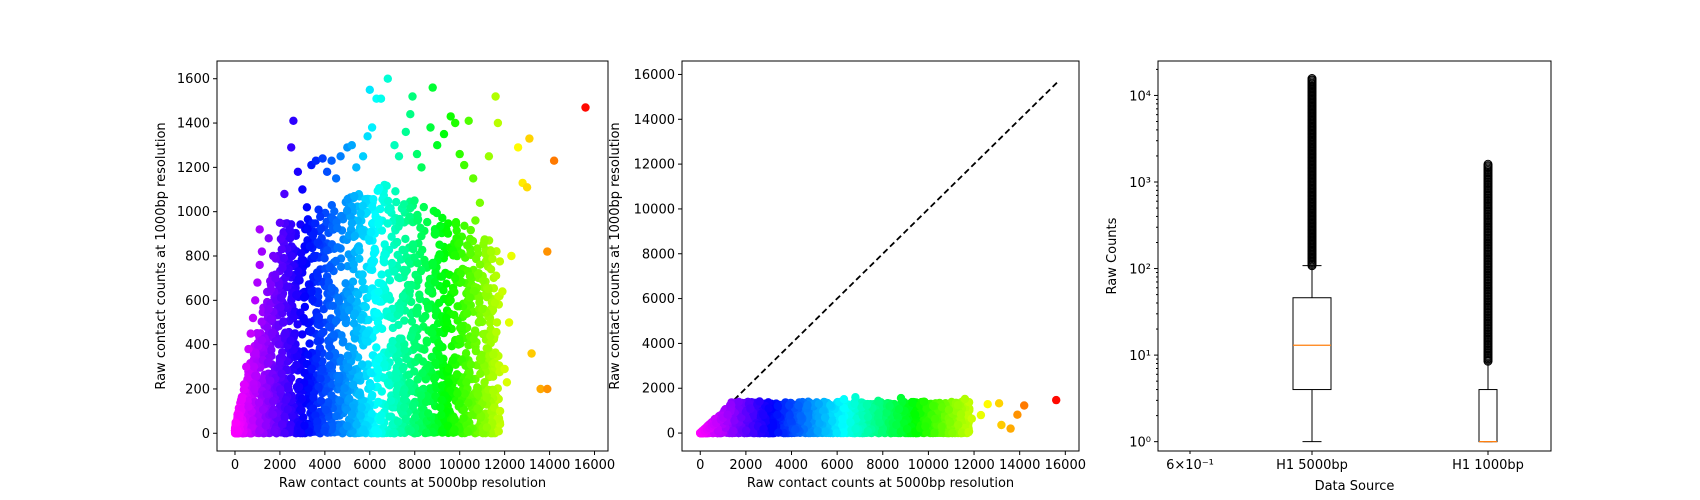  Describe the element at coordinates (594, 465) in the screenshot. I see `x-tick-label: 16000` at that location.